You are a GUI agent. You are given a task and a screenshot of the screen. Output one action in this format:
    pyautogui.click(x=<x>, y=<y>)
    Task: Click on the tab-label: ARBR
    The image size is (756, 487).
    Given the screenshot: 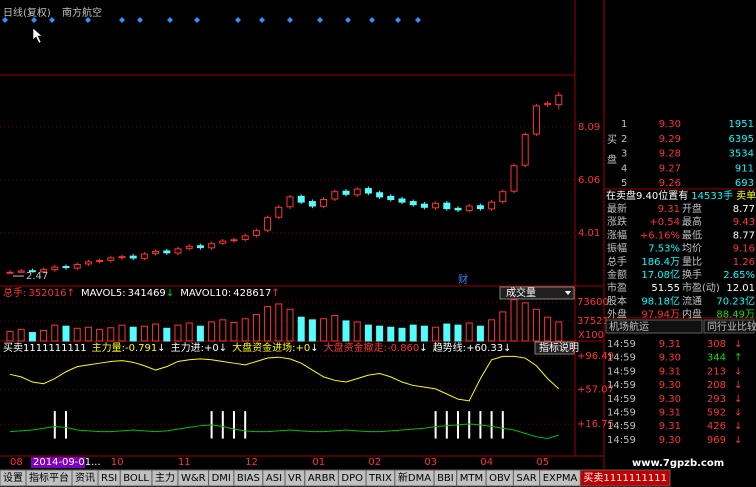 What is the action you would take?
    pyautogui.click(x=322, y=478)
    